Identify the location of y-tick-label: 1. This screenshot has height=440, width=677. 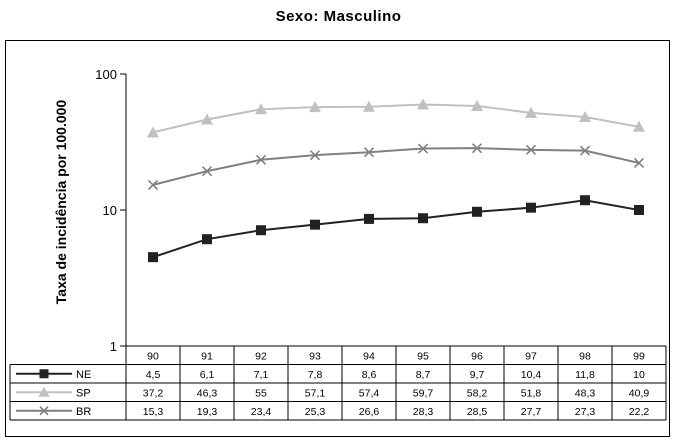
(113, 346).